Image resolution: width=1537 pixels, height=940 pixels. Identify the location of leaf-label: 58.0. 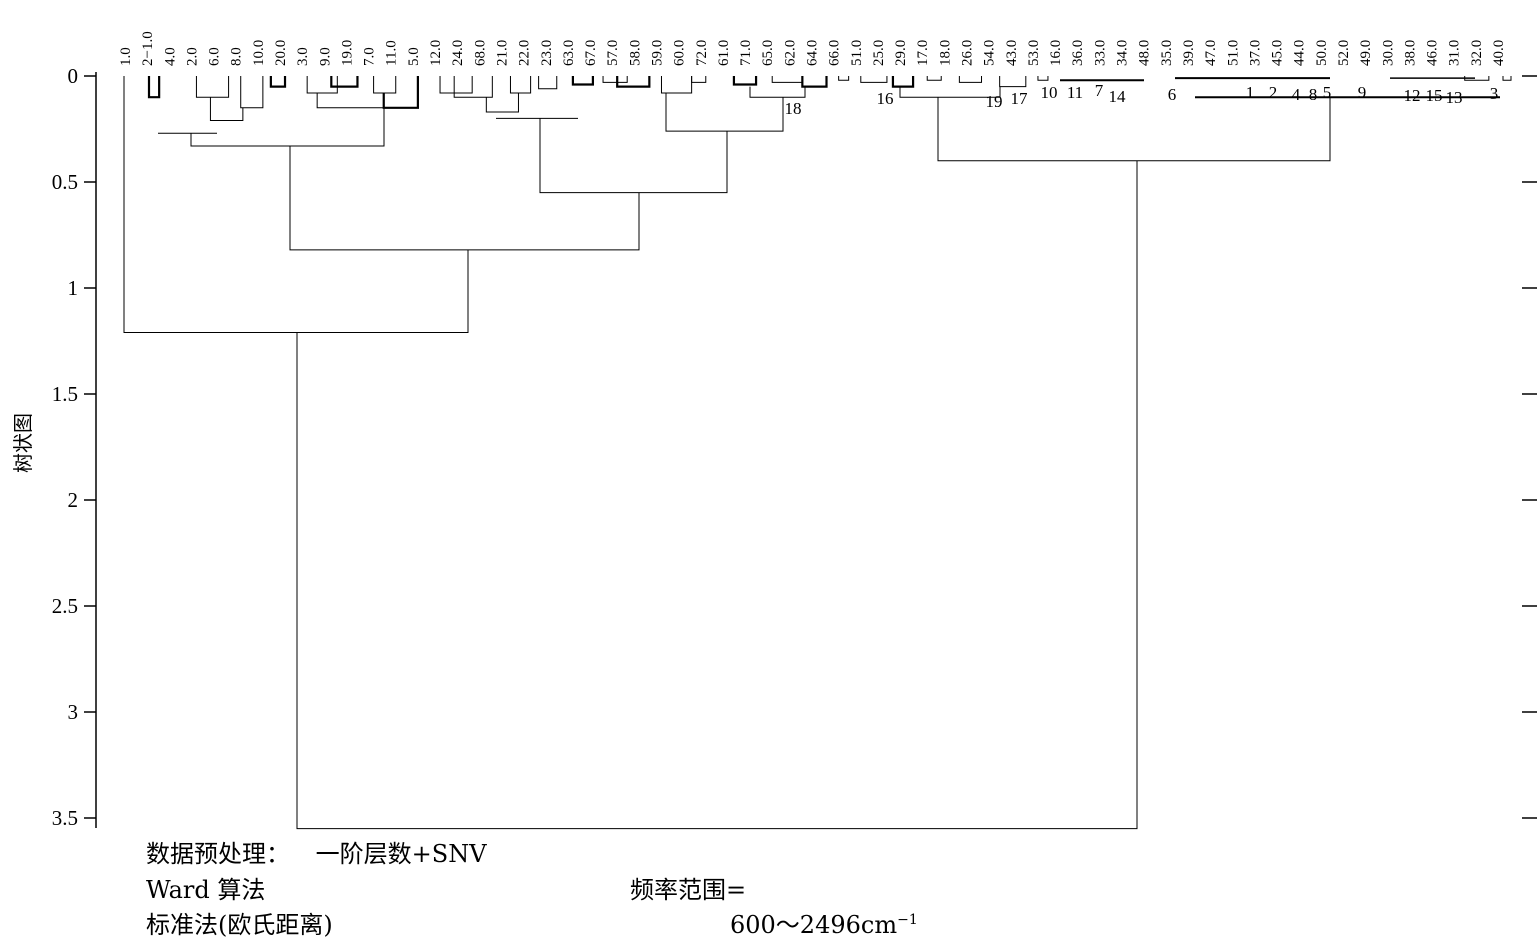
(635, 53).